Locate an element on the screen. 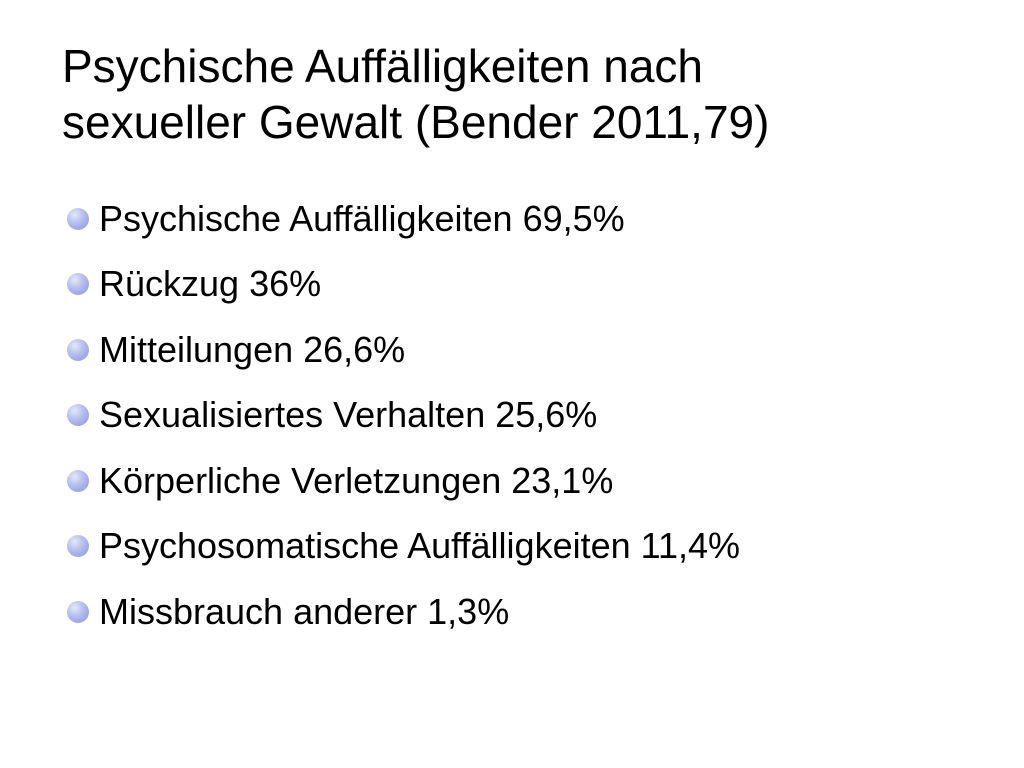 Image resolution: width=1024 pixels, height=768 pixels. list-item: Psychosomatische Auffälligkeiten 11,4% is located at coordinates (532, 547).